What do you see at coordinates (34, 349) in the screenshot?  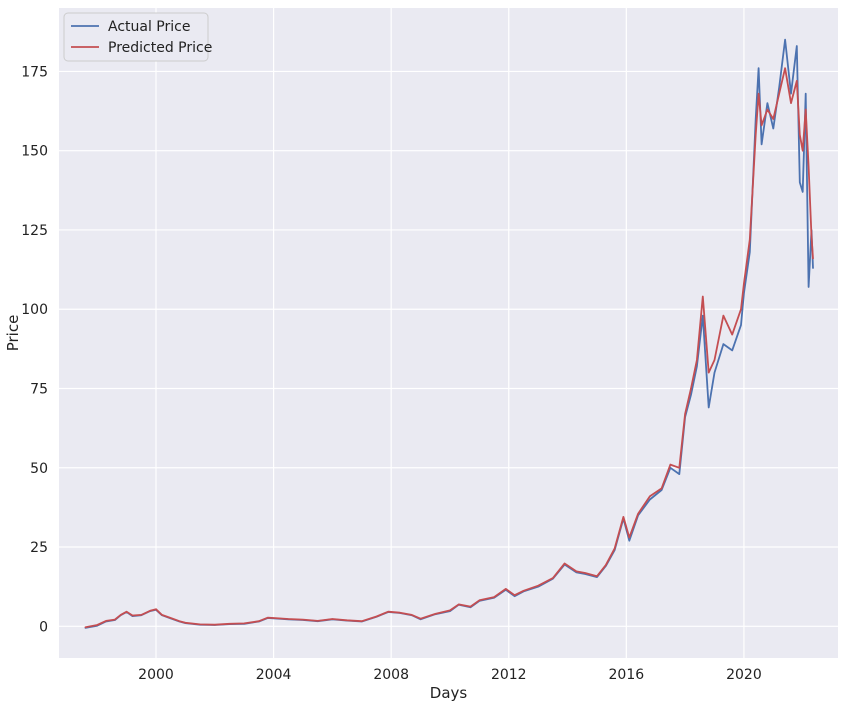 I see `y-axis-ticks: 0 25 50 75 100 125 150 175` at bounding box center [34, 349].